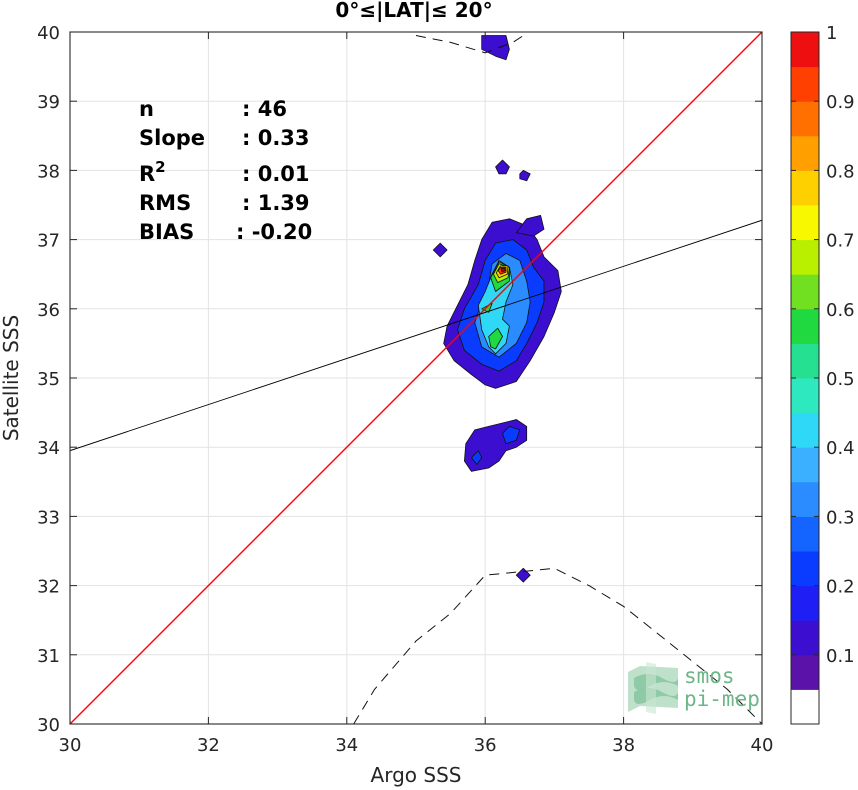 Image resolution: width=858 pixels, height=790 pixels. I want to click on y-tick-label: 37, so click(48, 241).